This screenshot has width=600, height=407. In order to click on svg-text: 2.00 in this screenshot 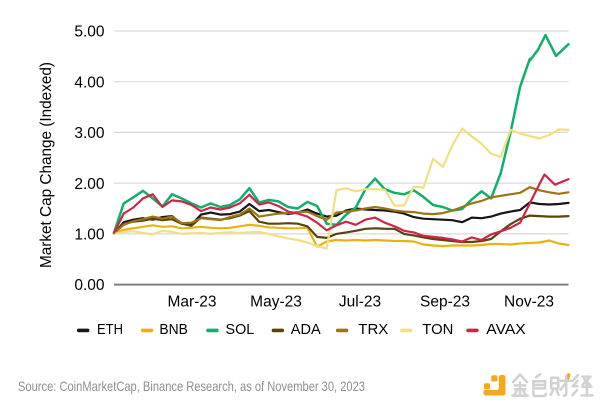, I will do `click(89, 184)`.